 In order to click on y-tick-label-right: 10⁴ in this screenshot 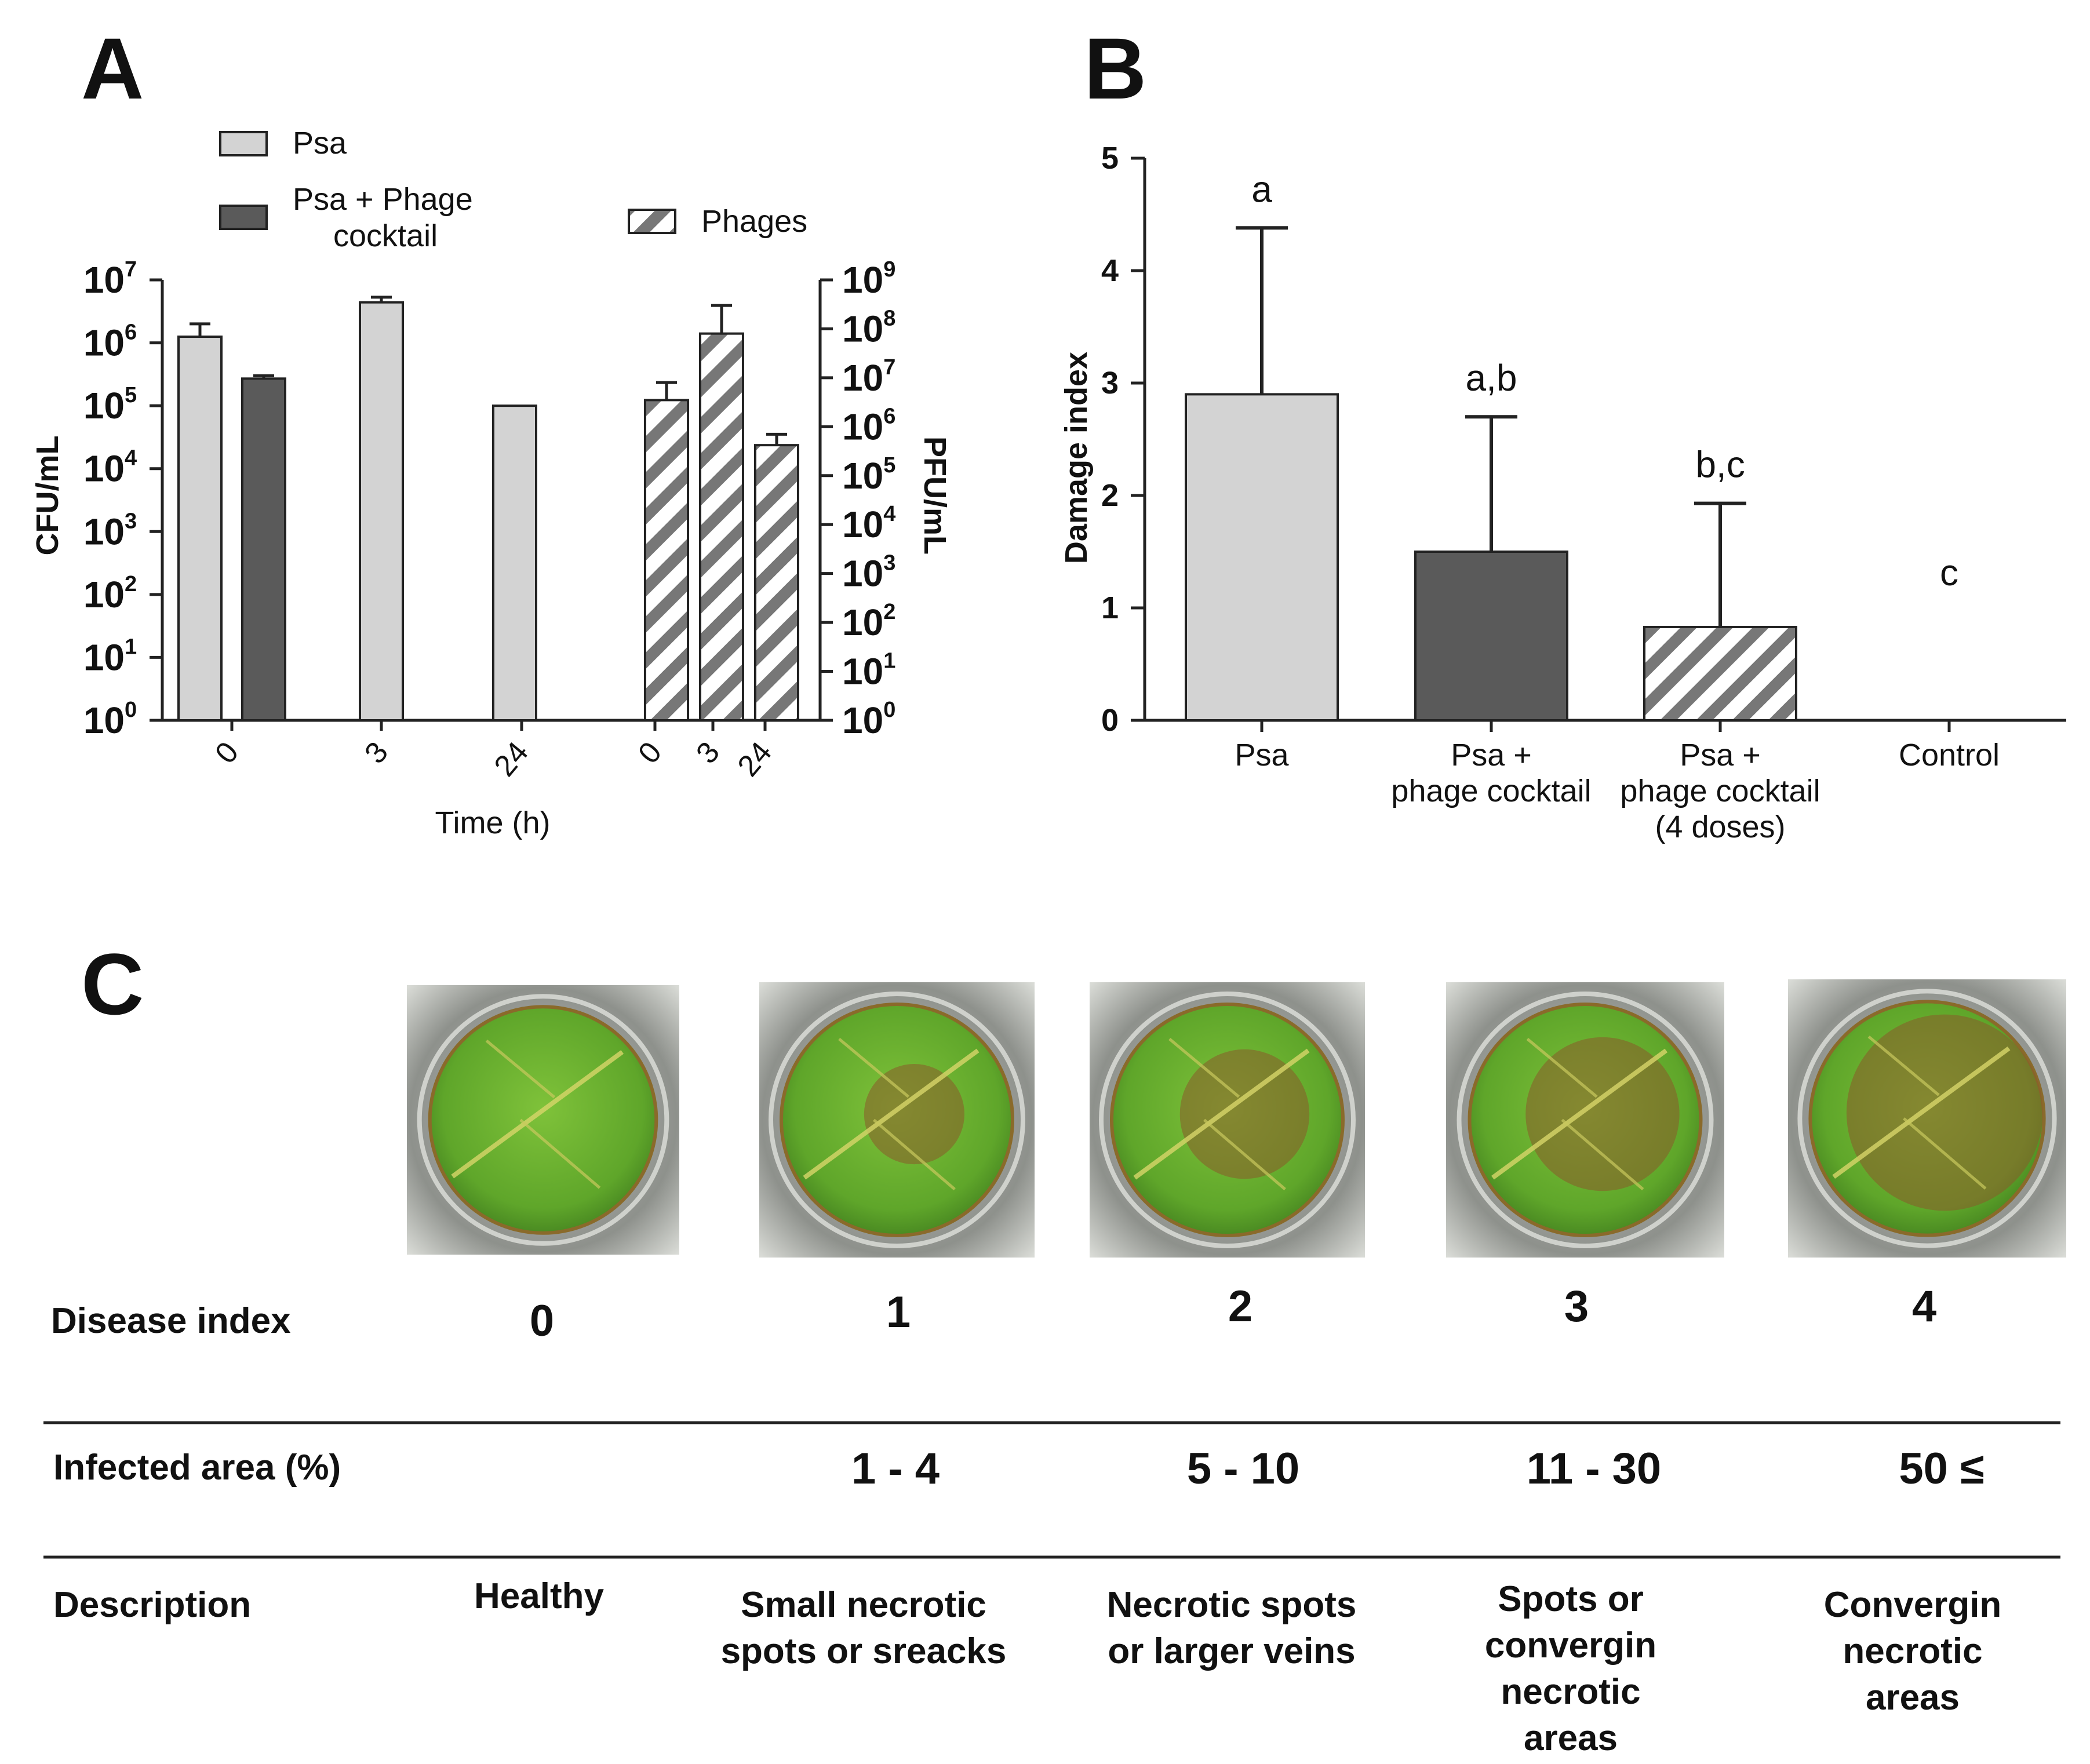, I will do `click(869, 523)`.